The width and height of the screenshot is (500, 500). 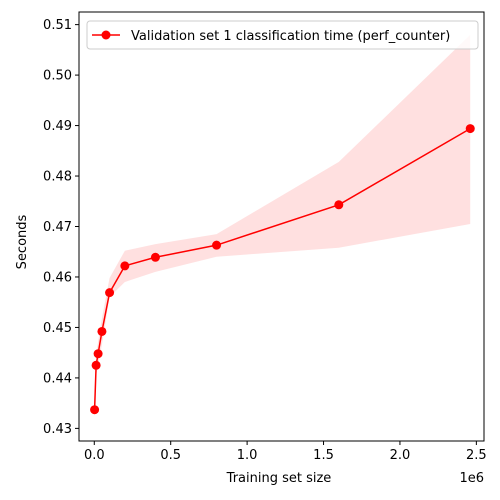 I want to click on x-tick-label: 1.0, so click(x=247, y=455).